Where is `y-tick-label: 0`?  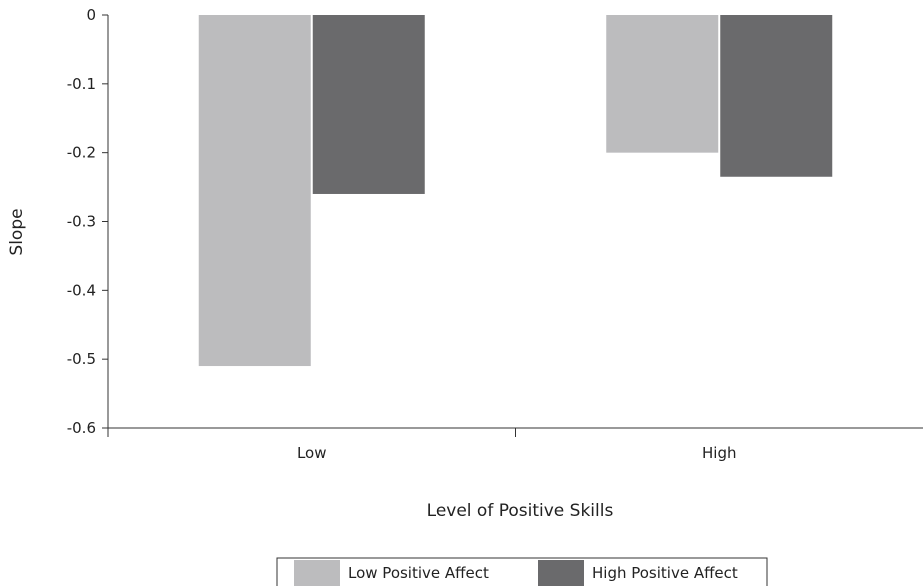
y-tick-label: 0 is located at coordinates (91, 15).